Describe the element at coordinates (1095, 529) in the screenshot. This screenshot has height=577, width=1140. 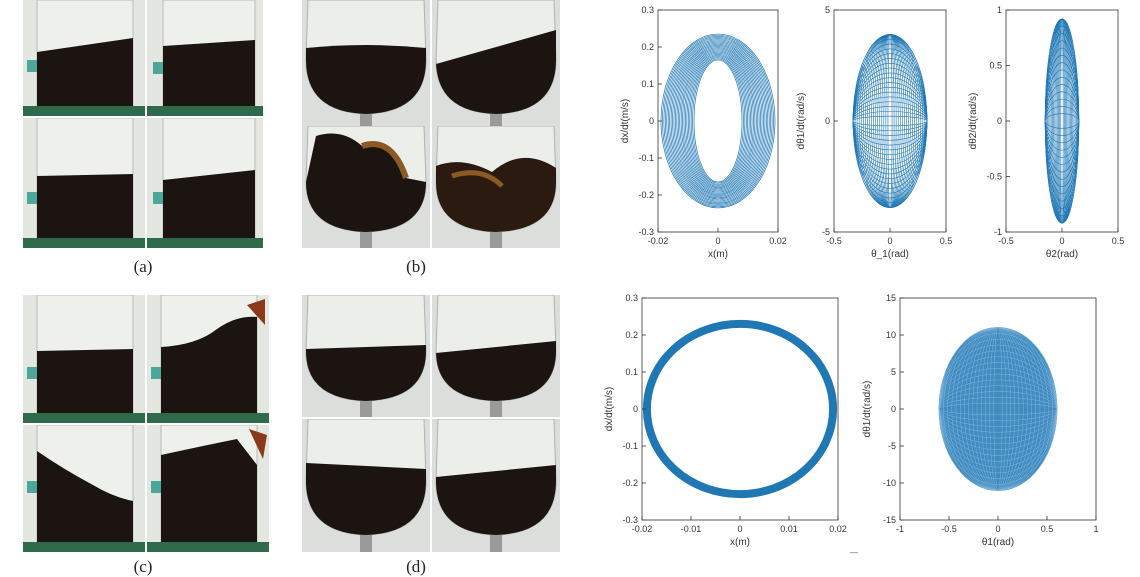
I see `x-tick-label: 1` at that location.